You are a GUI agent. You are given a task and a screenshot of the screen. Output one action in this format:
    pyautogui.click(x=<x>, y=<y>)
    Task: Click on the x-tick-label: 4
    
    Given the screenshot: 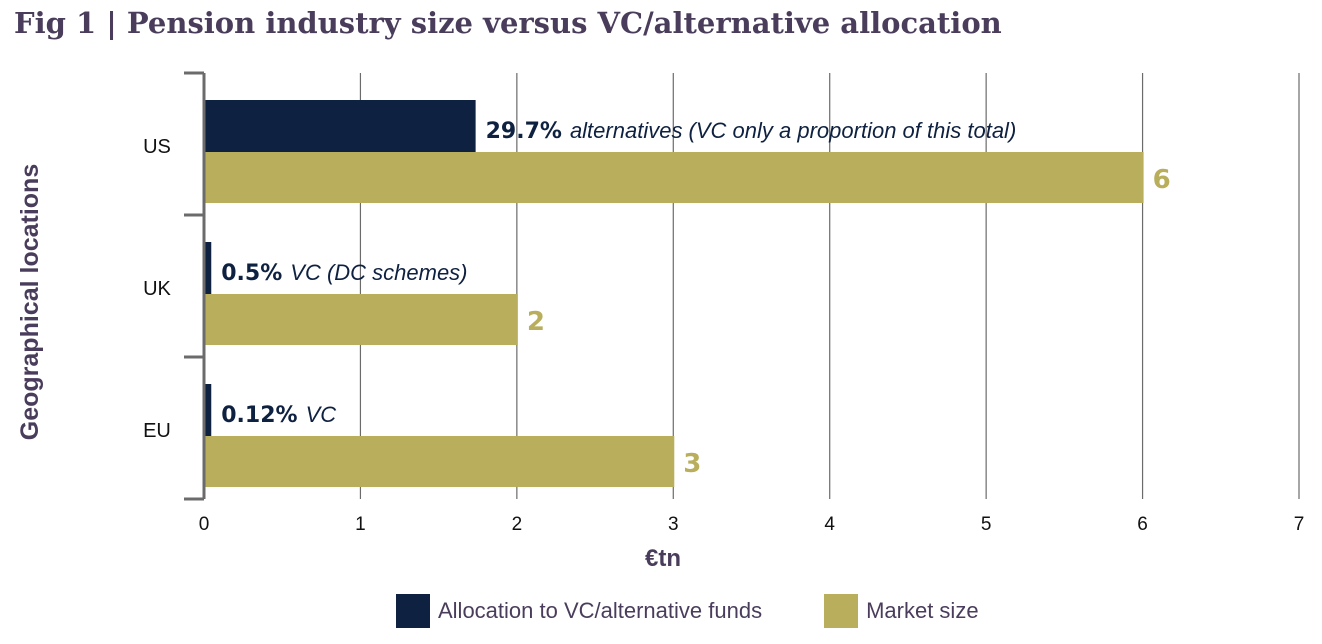 What is the action you would take?
    pyautogui.click(x=829, y=524)
    